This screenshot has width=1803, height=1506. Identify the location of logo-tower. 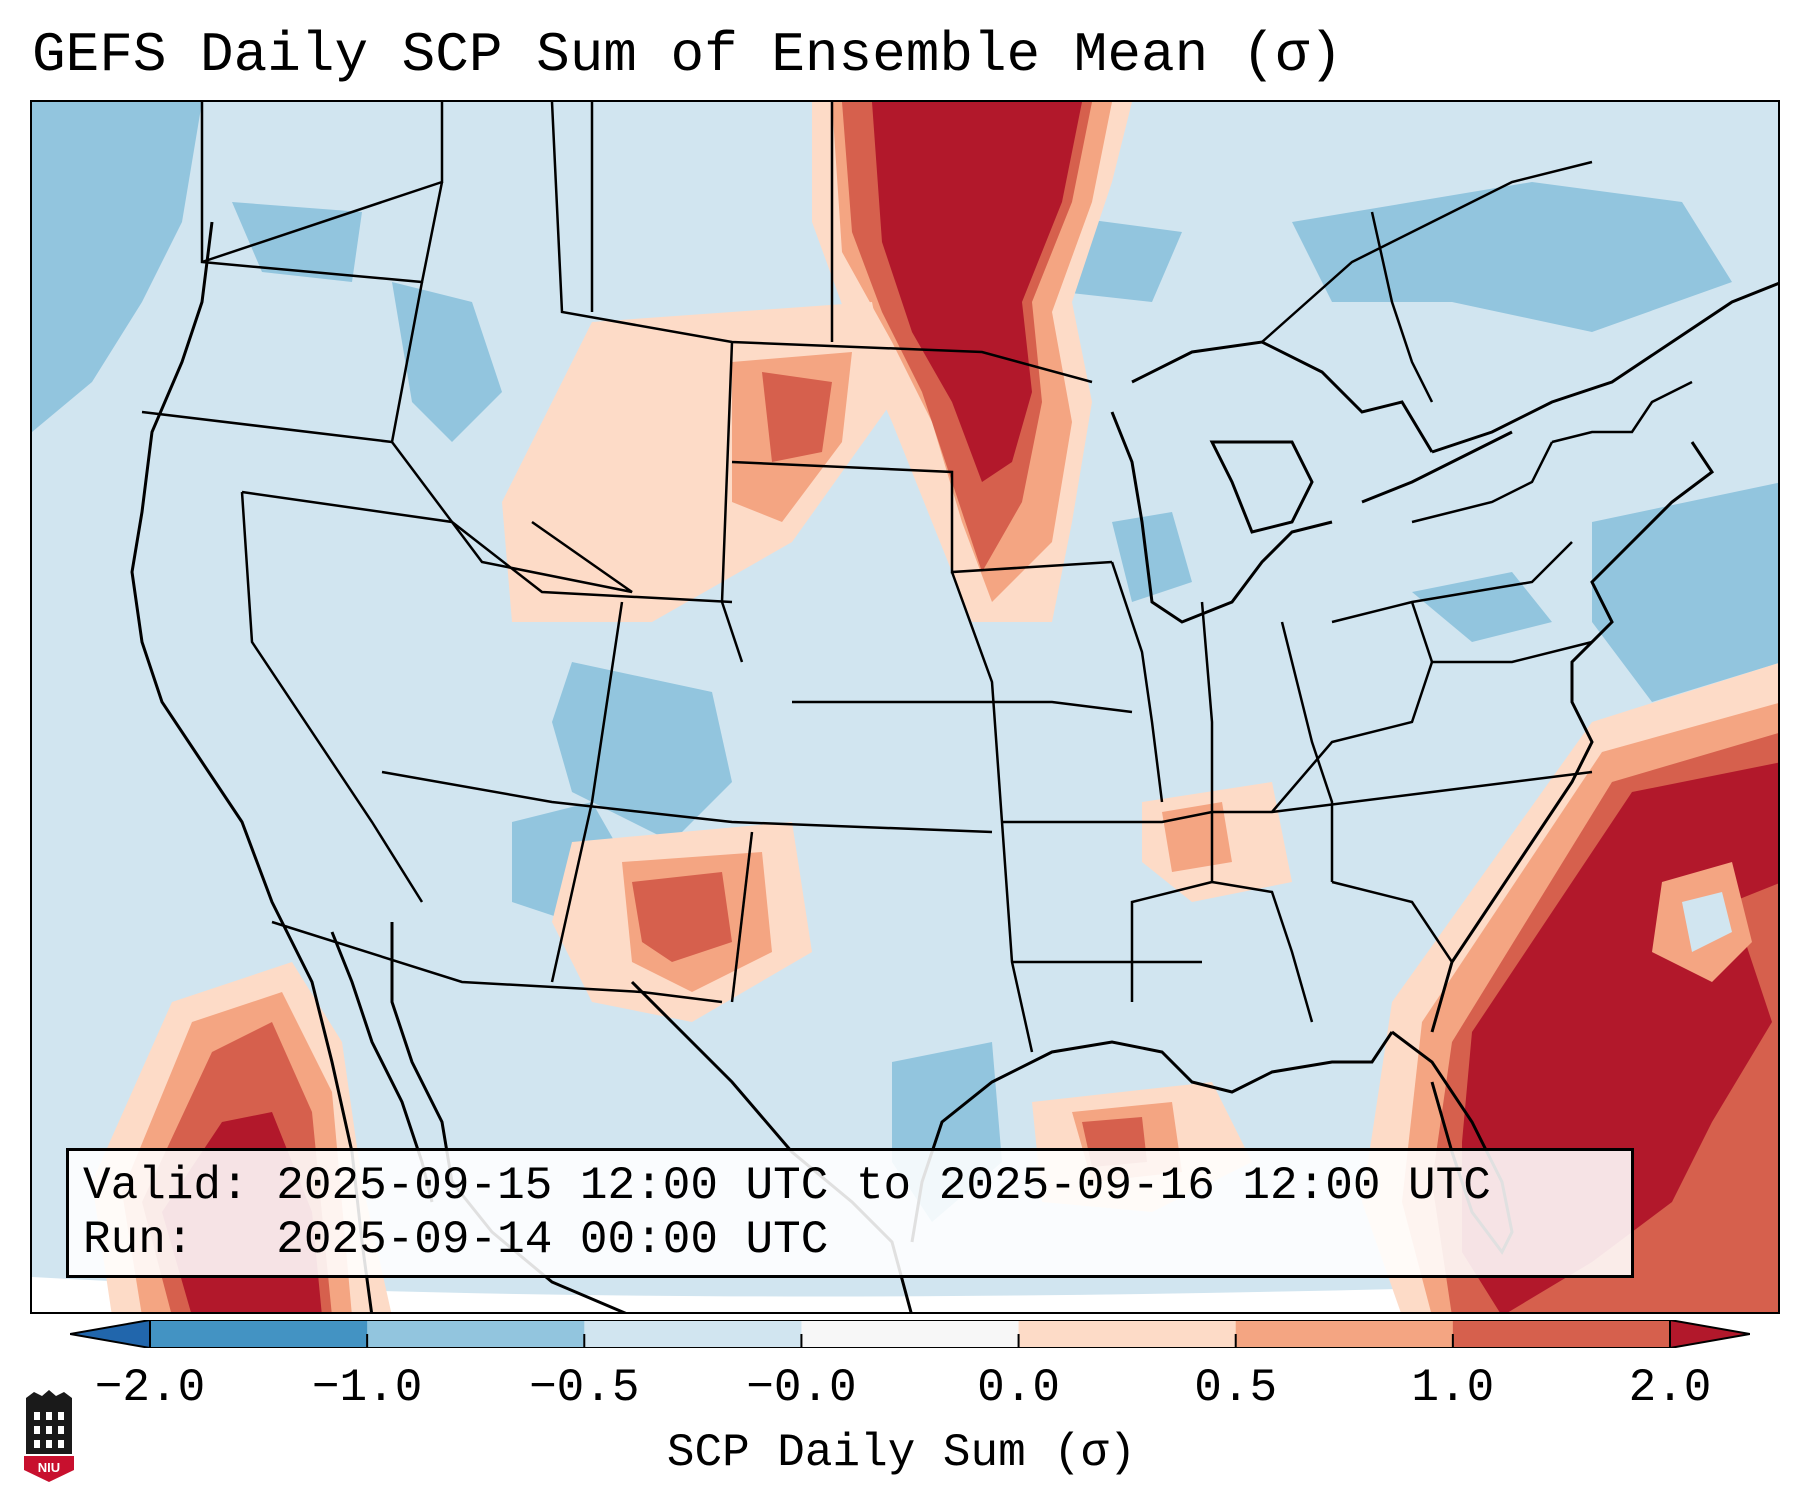
(49, 1422).